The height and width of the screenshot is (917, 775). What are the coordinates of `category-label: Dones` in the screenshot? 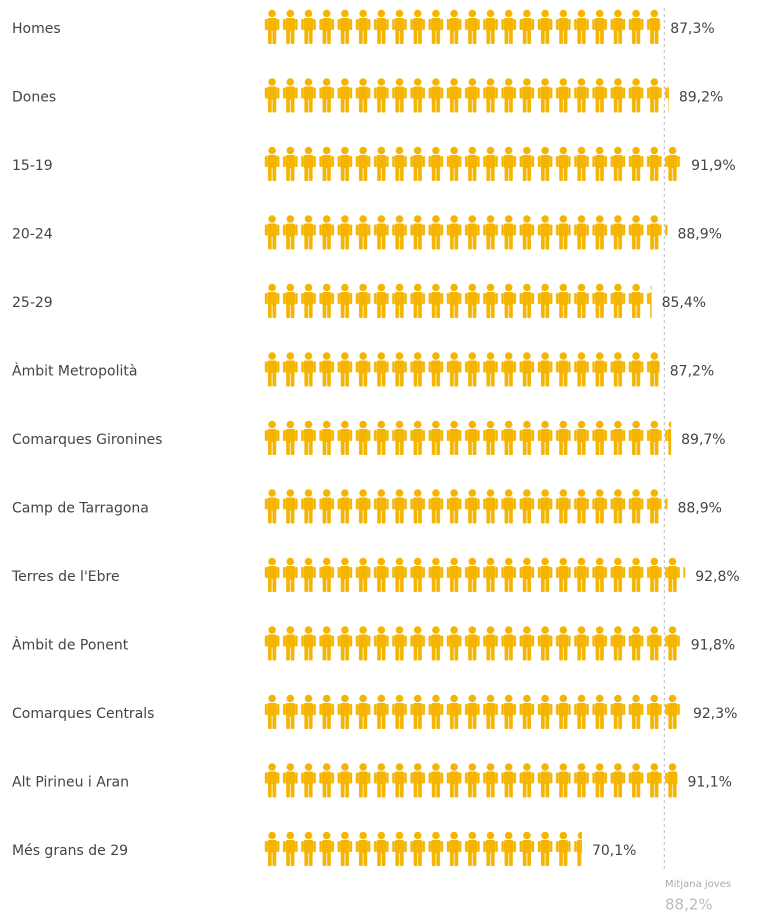 It's located at (34, 98).